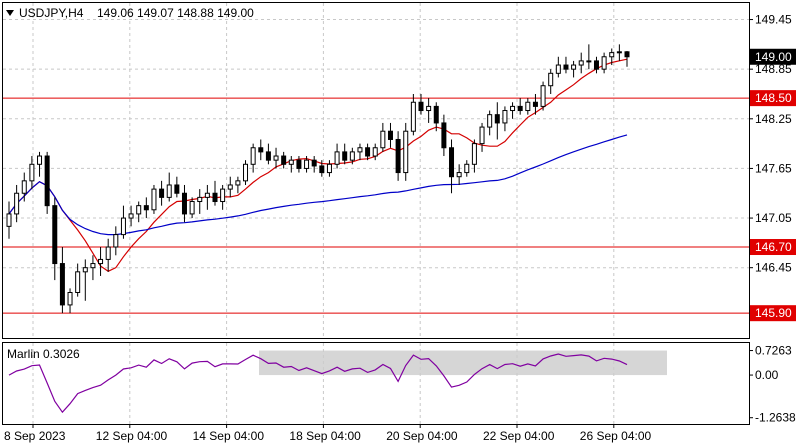 Image resolution: width=807 pixels, height=446 pixels. I want to click on price-tag-bg, so click(773, 56).